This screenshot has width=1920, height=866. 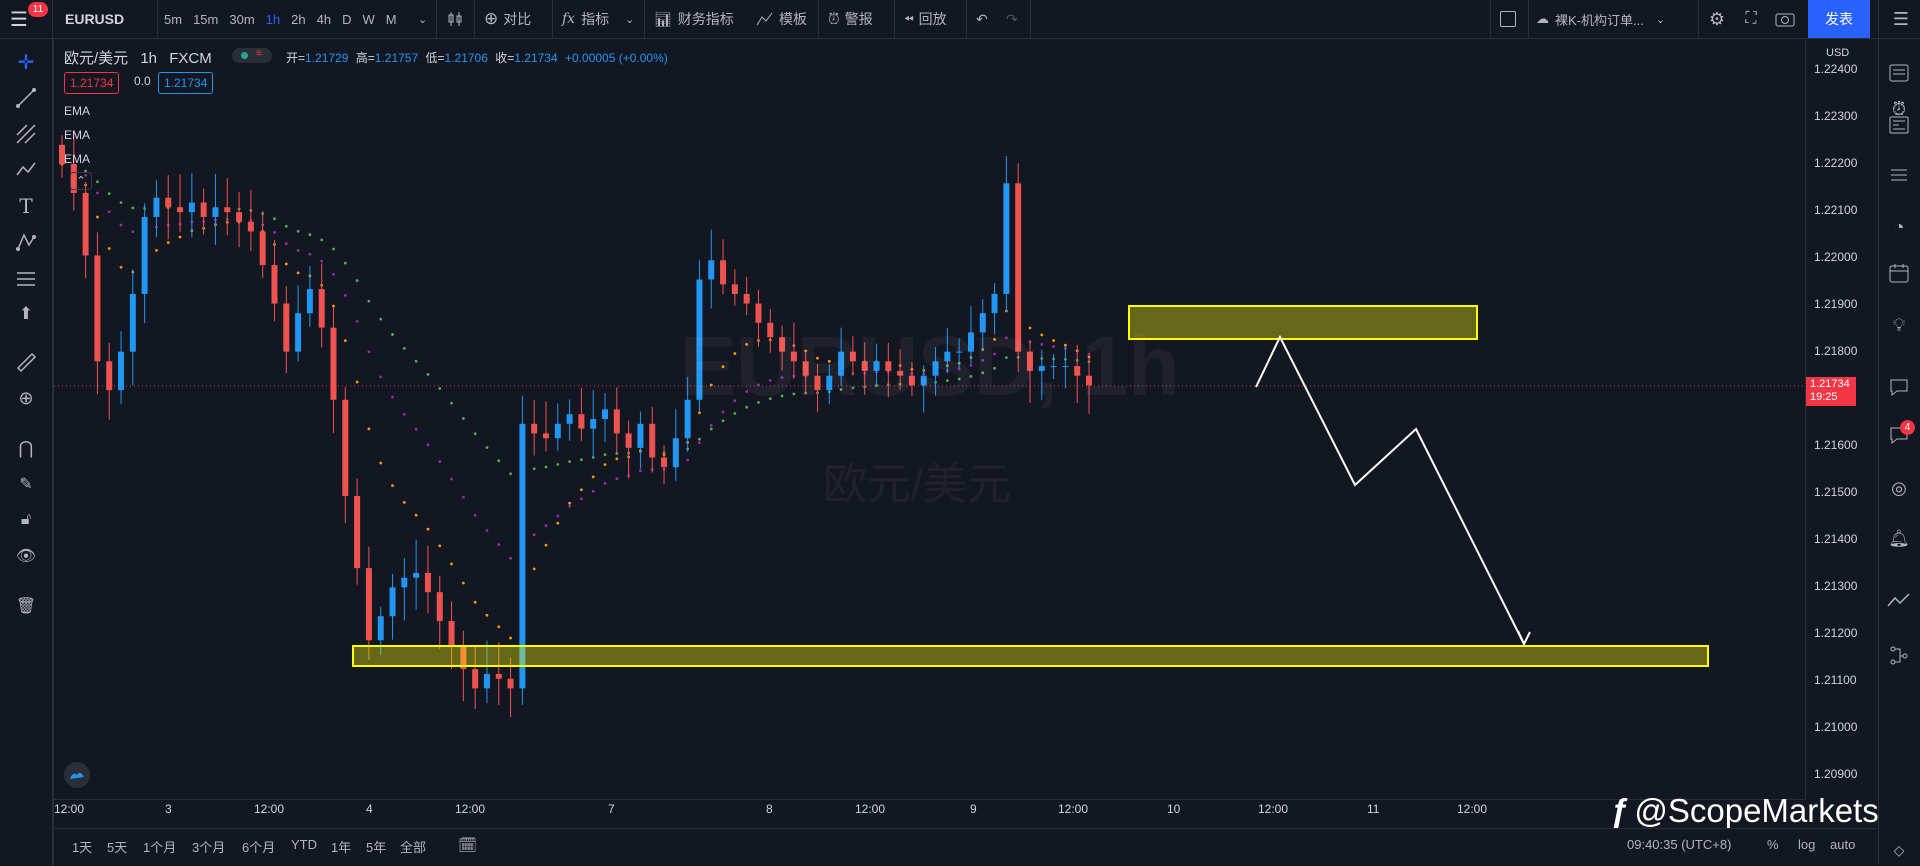 I want to click on percent-toggle: %, so click(x=1773, y=844).